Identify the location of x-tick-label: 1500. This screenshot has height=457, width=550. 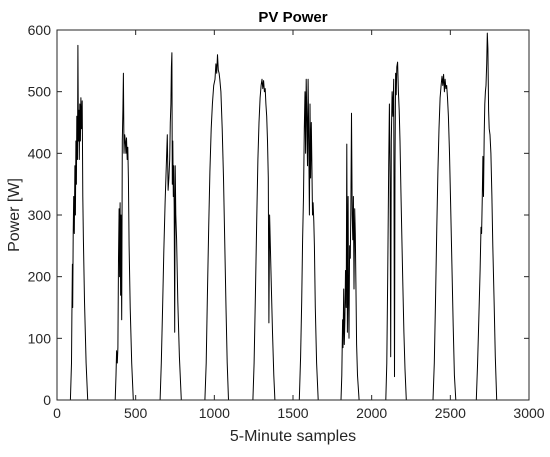
(292, 413).